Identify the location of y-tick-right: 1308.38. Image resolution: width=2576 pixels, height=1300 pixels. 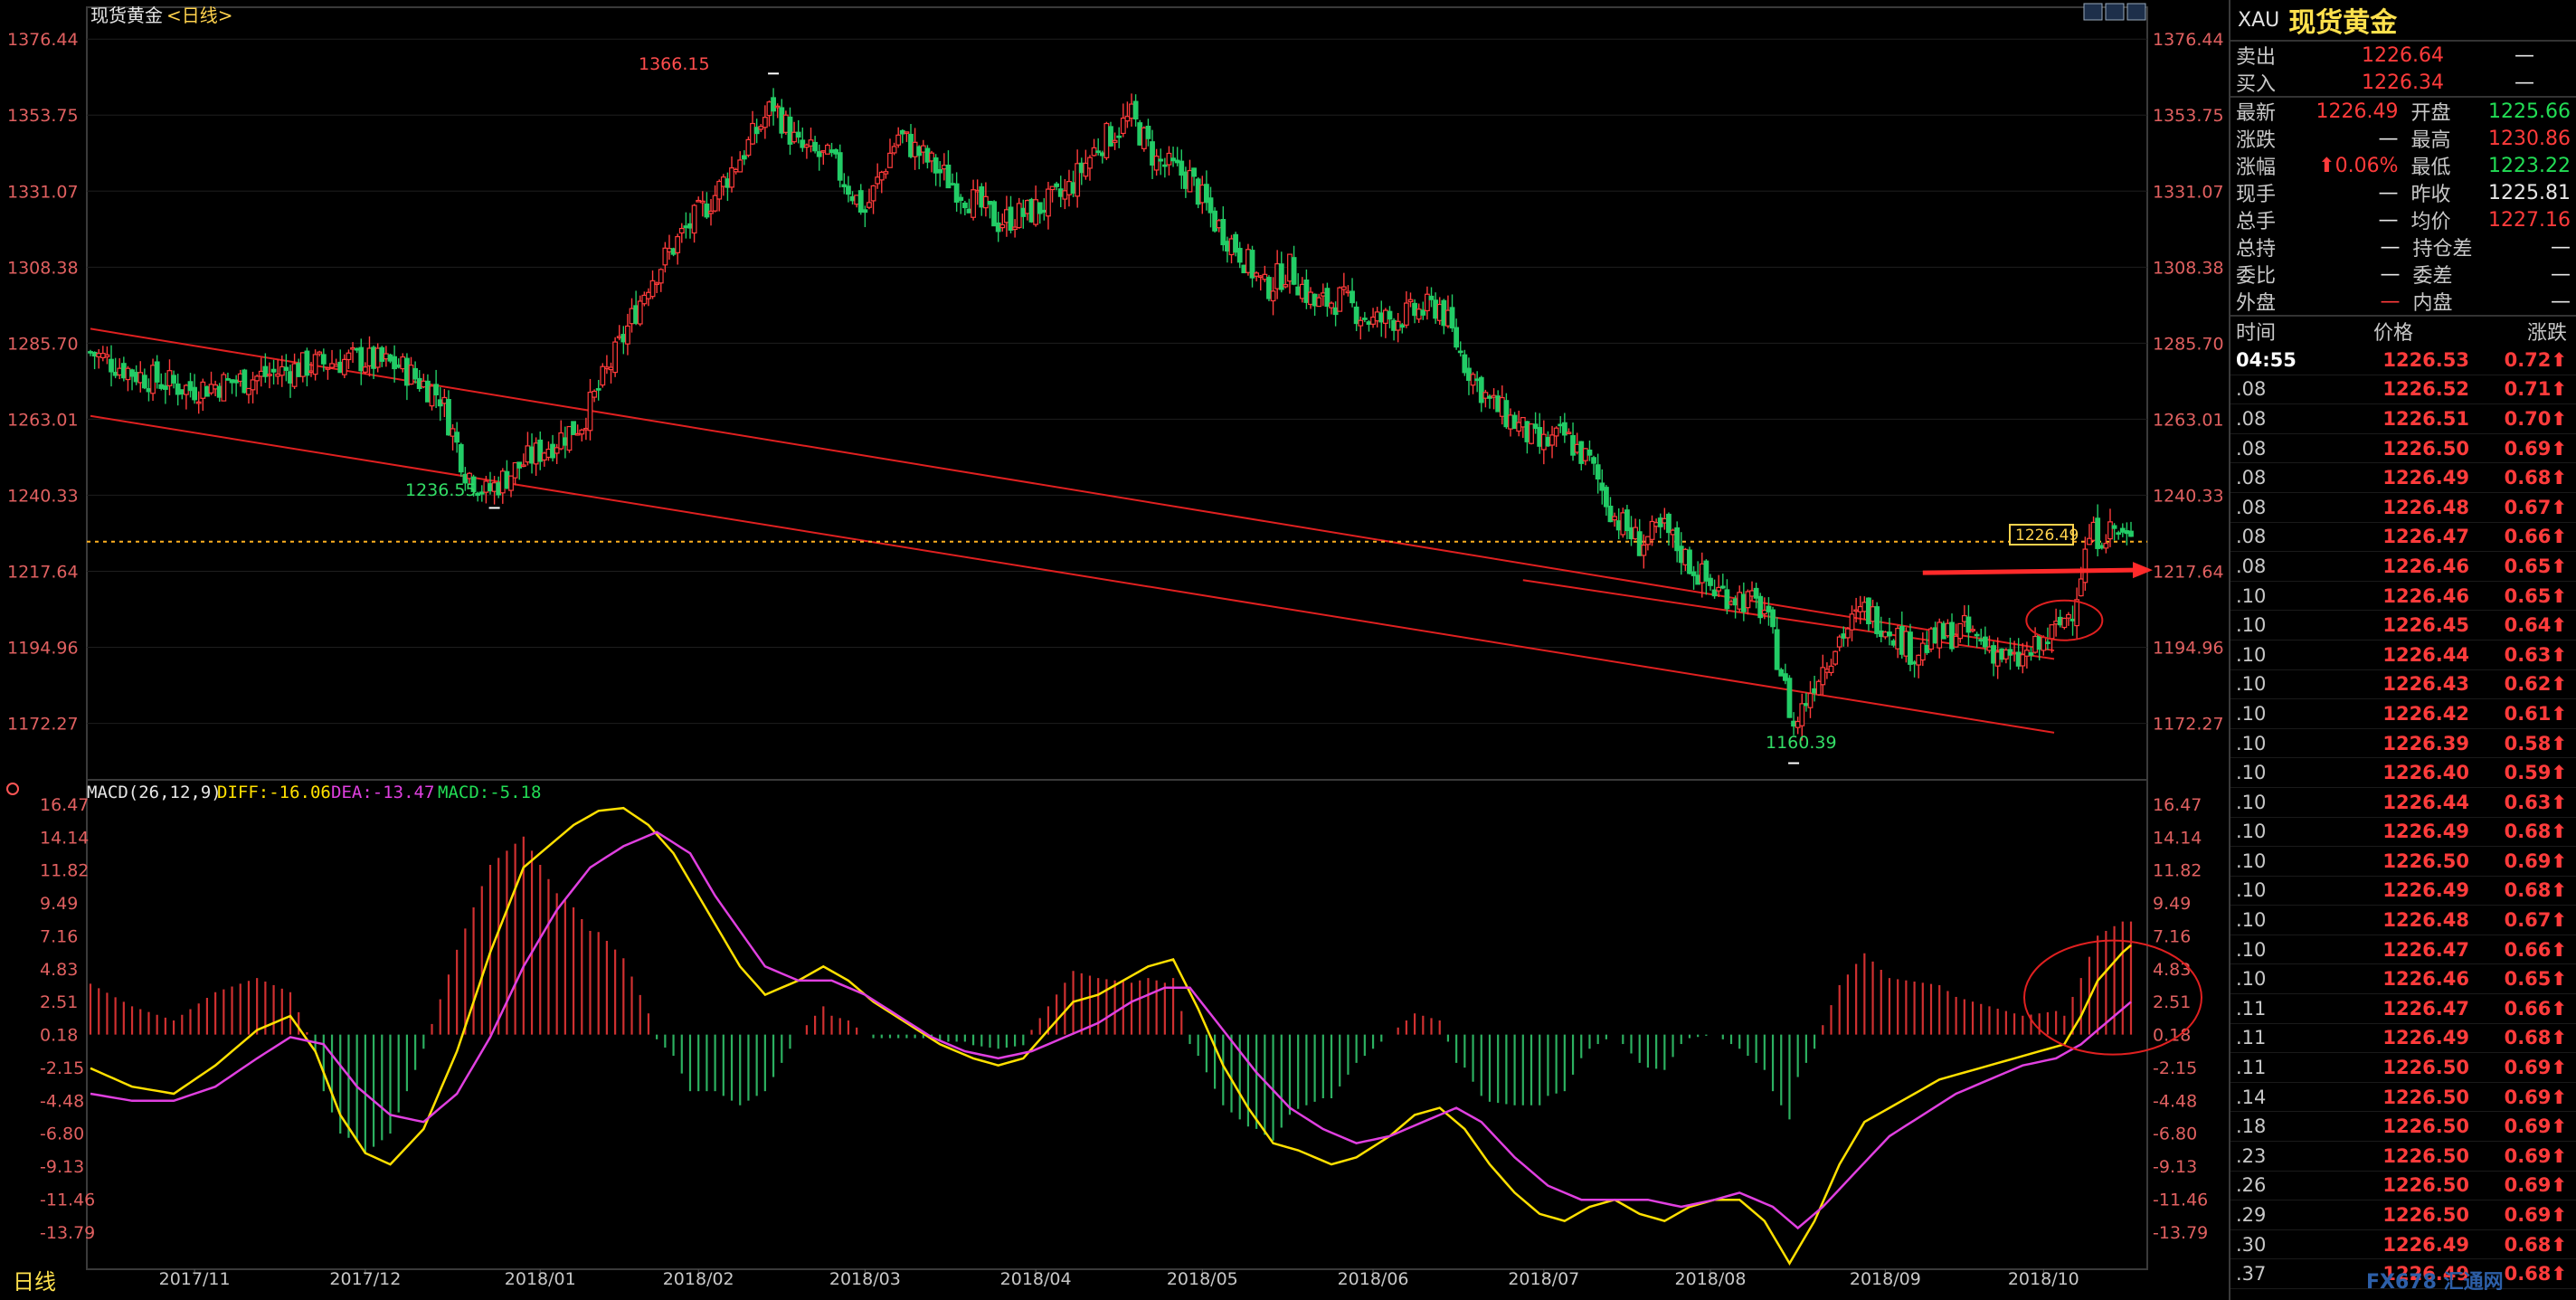
(2188, 268).